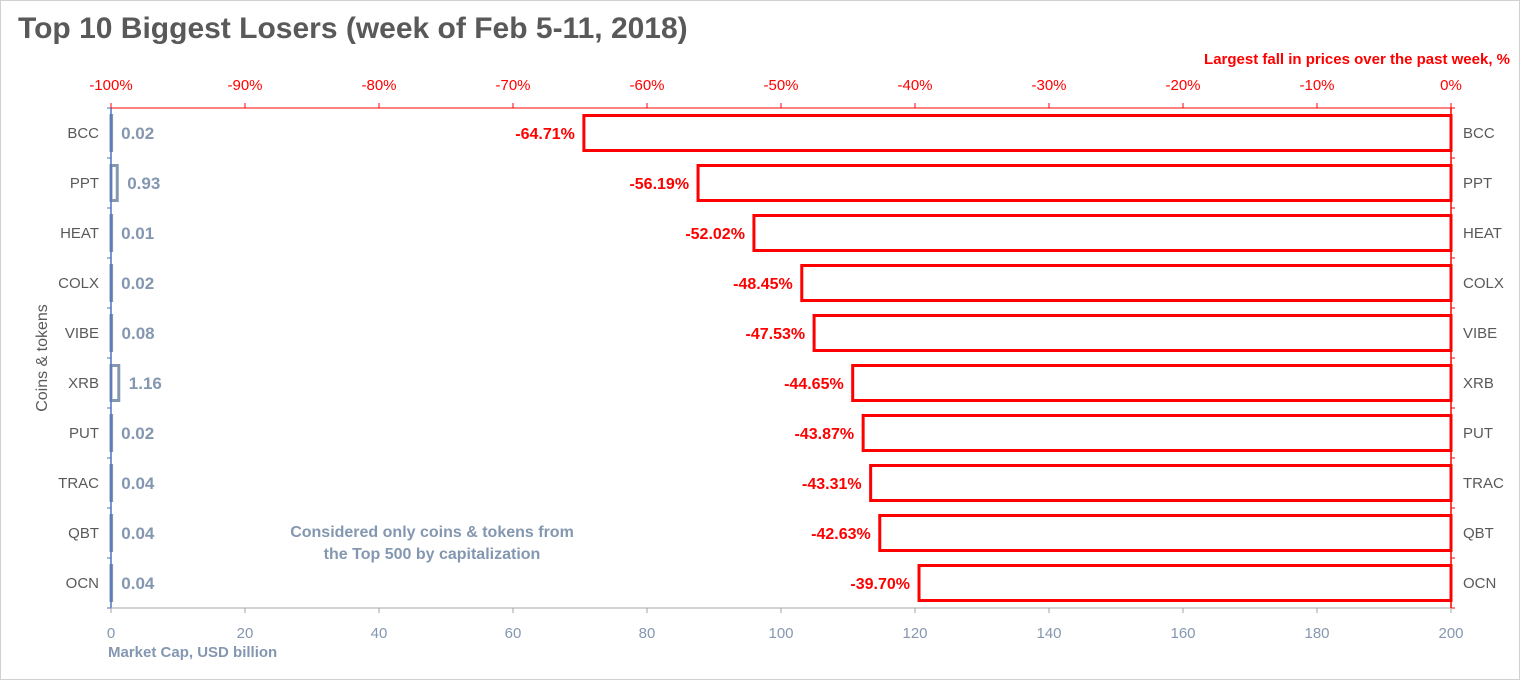  What do you see at coordinates (715, 234) in the screenshot?
I see `price-change-label: -52.02%` at bounding box center [715, 234].